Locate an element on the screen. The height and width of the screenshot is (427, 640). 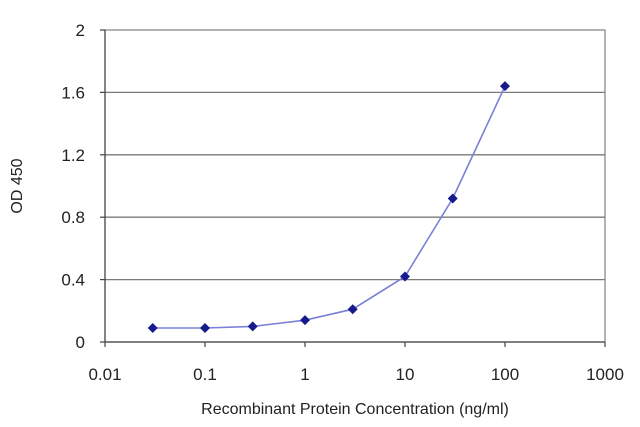
y-tick-label: 0 is located at coordinates (80, 342).